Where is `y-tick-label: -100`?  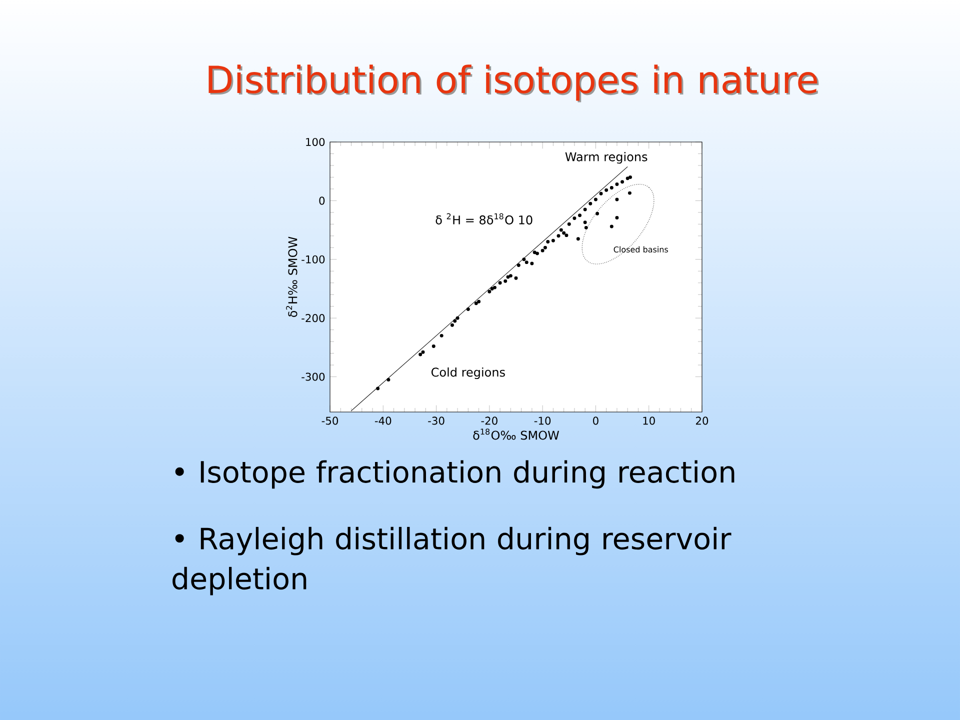
y-tick-label: -100 is located at coordinates (313, 259).